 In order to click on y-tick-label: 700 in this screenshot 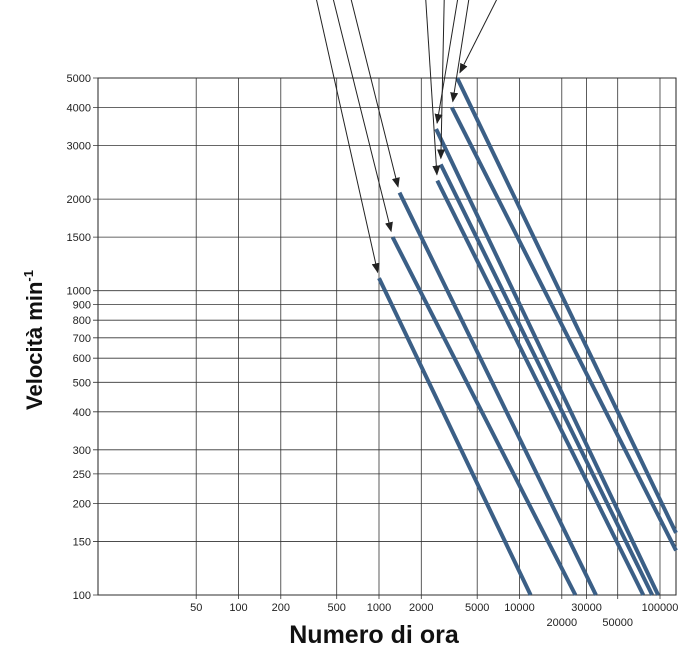, I will do `click(82, 339)`.